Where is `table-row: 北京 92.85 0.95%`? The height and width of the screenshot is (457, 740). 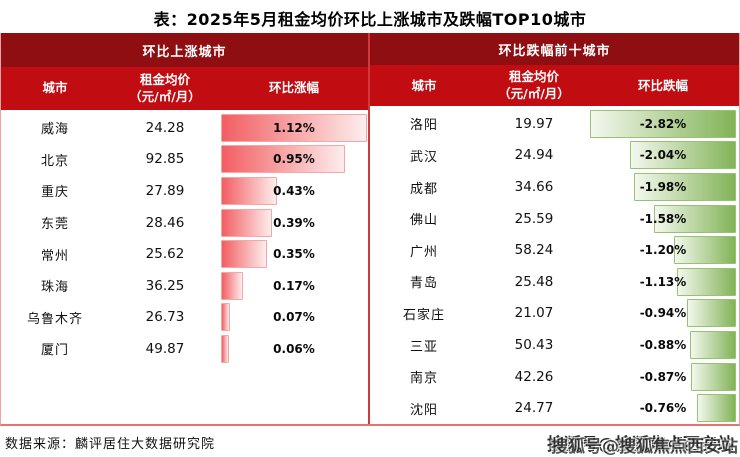
table-row: 北京 92.85 0.95% is located at coordinates (184, 160).